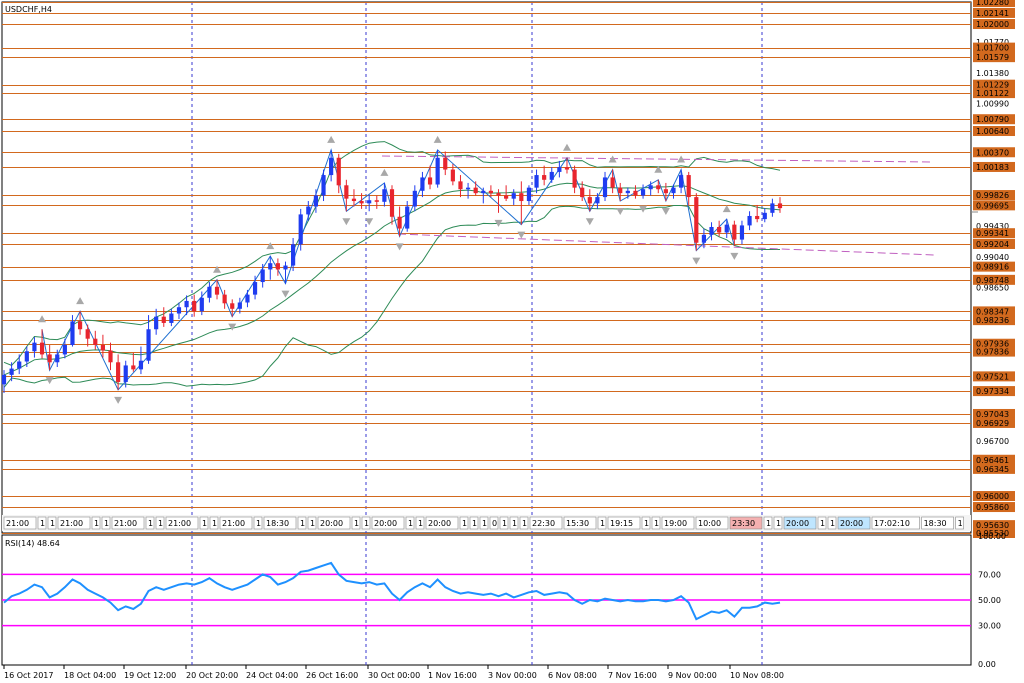 The image size is (1024, 683). I want to click on price-tick-label: 1.01700, so click(992, 48).